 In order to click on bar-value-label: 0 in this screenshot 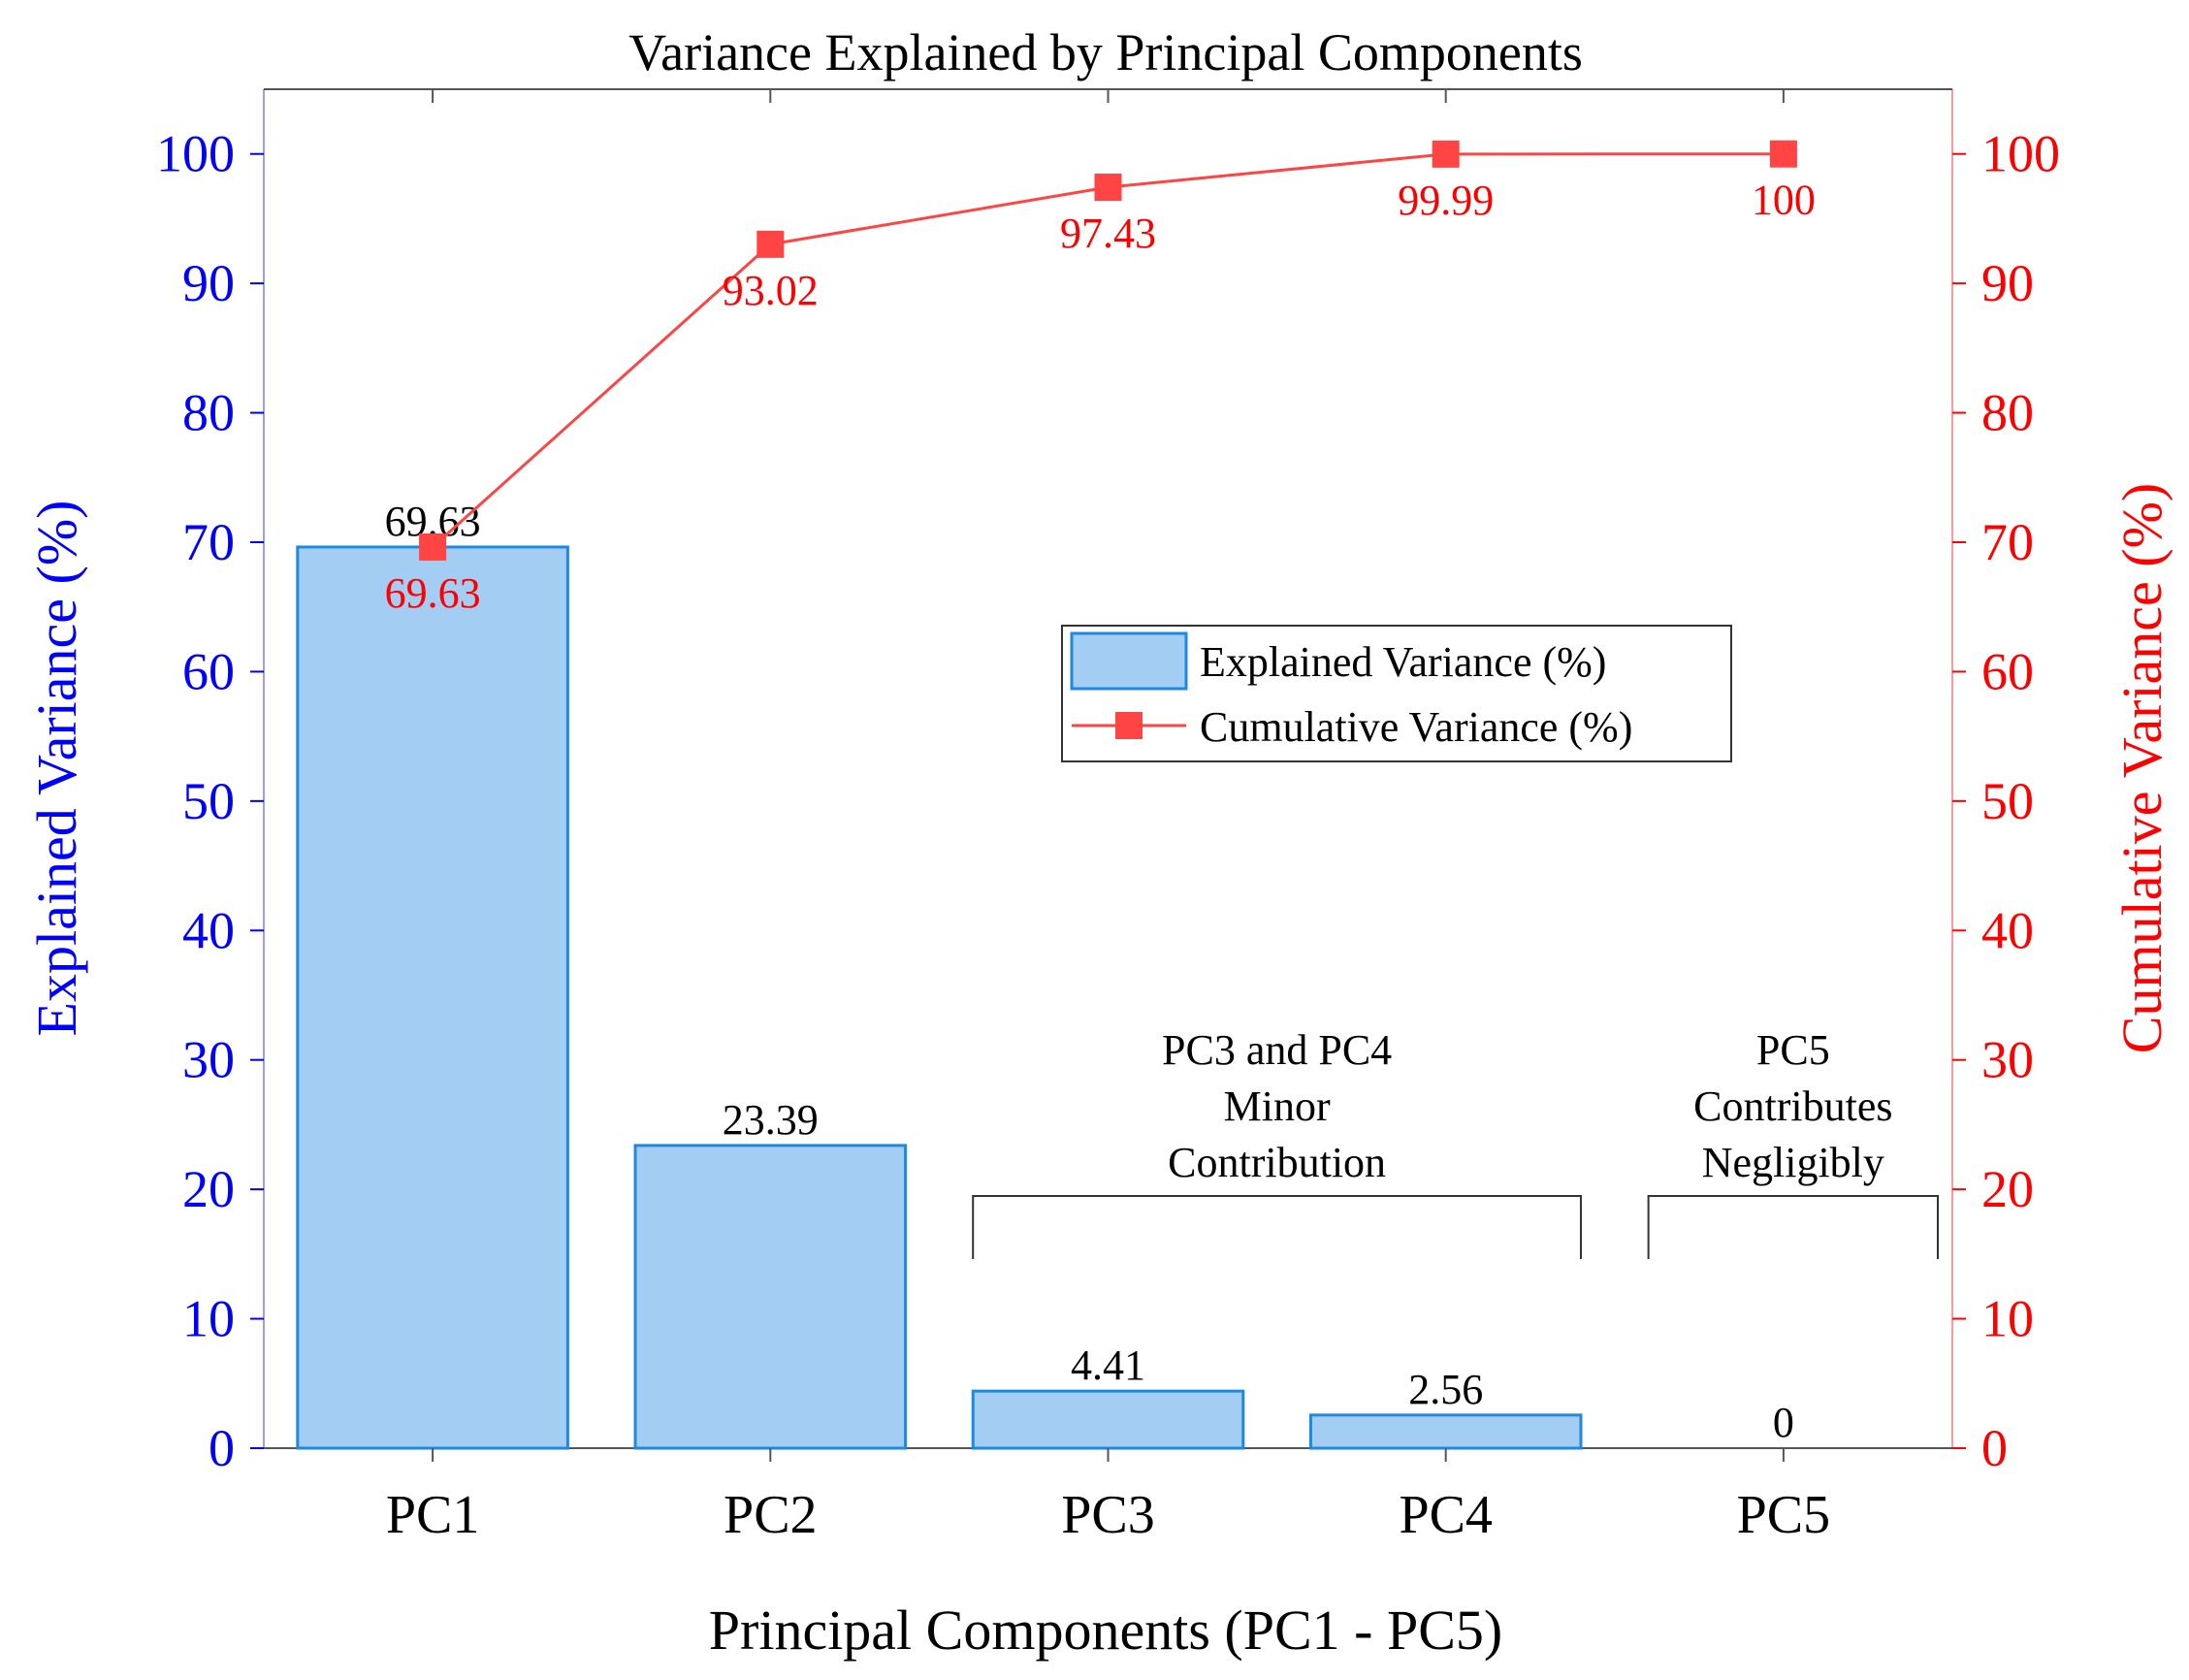, I will do `click(1783, 1422)`.